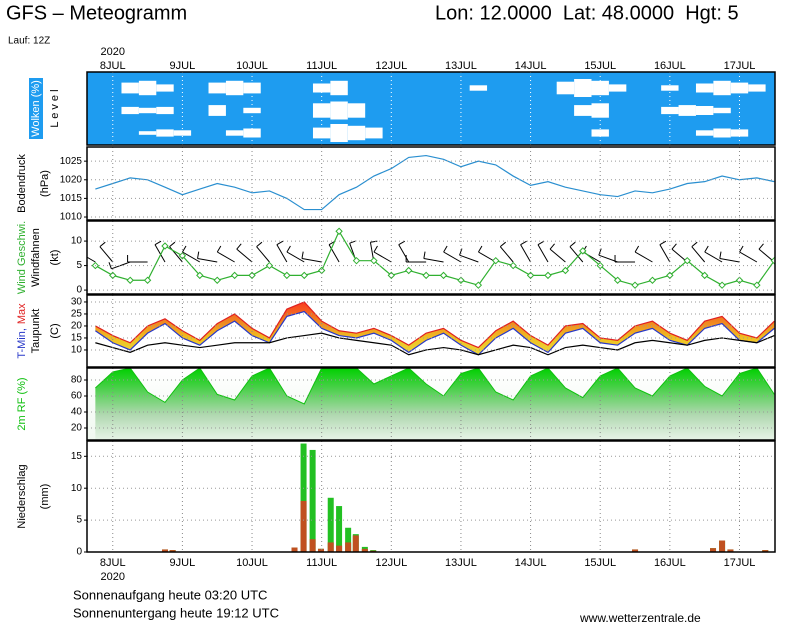 The image size is (800, 625). What do you see at coordinates (22, 183) in the screenshot?
I see `axis-label-part: Bodendruck` at bounding box center [22, 183].